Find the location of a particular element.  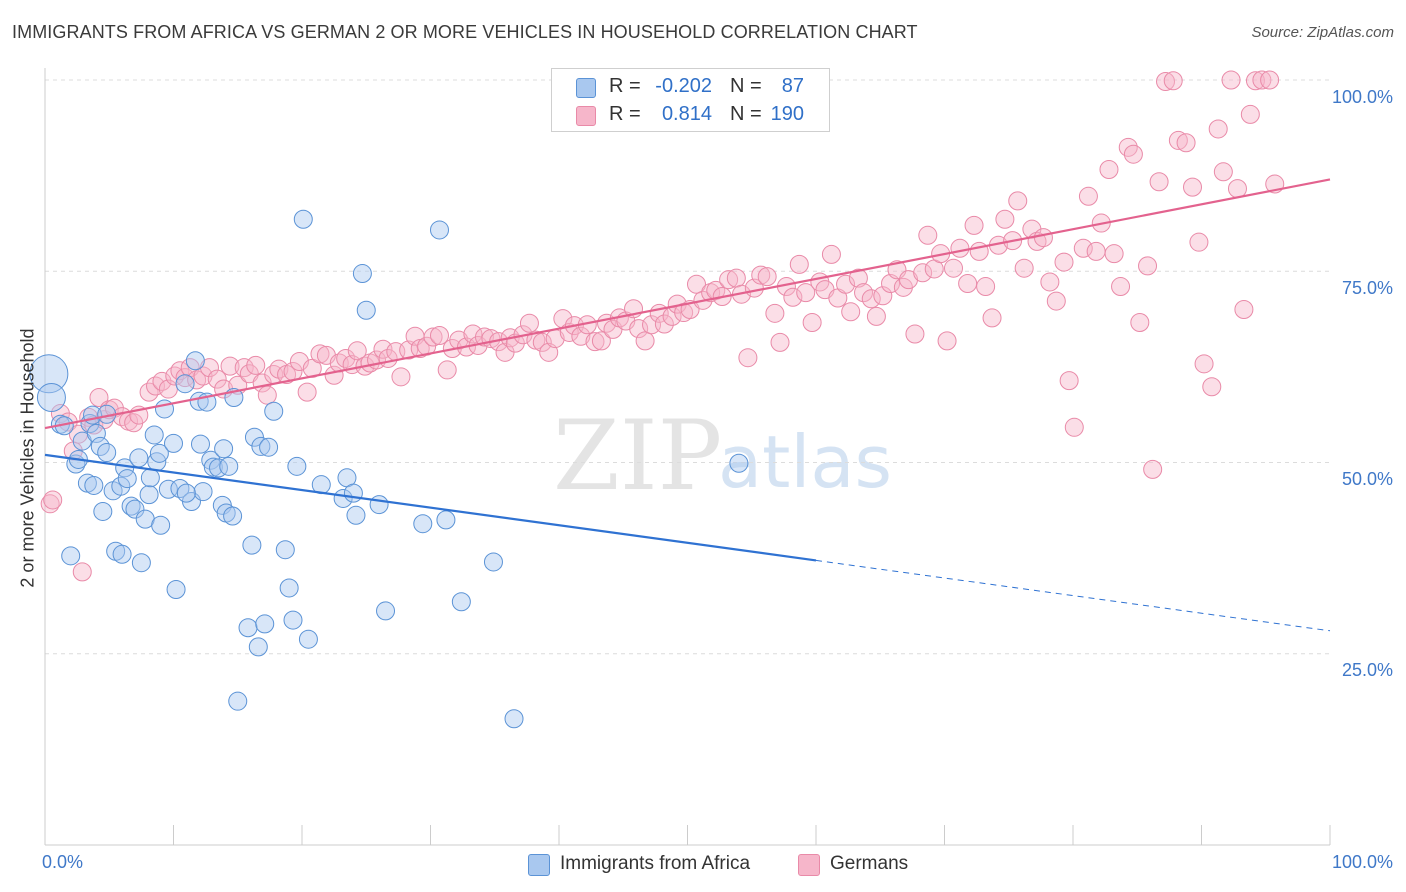

y-tick-75: 75.0% is located at coordinates (1367, 288).